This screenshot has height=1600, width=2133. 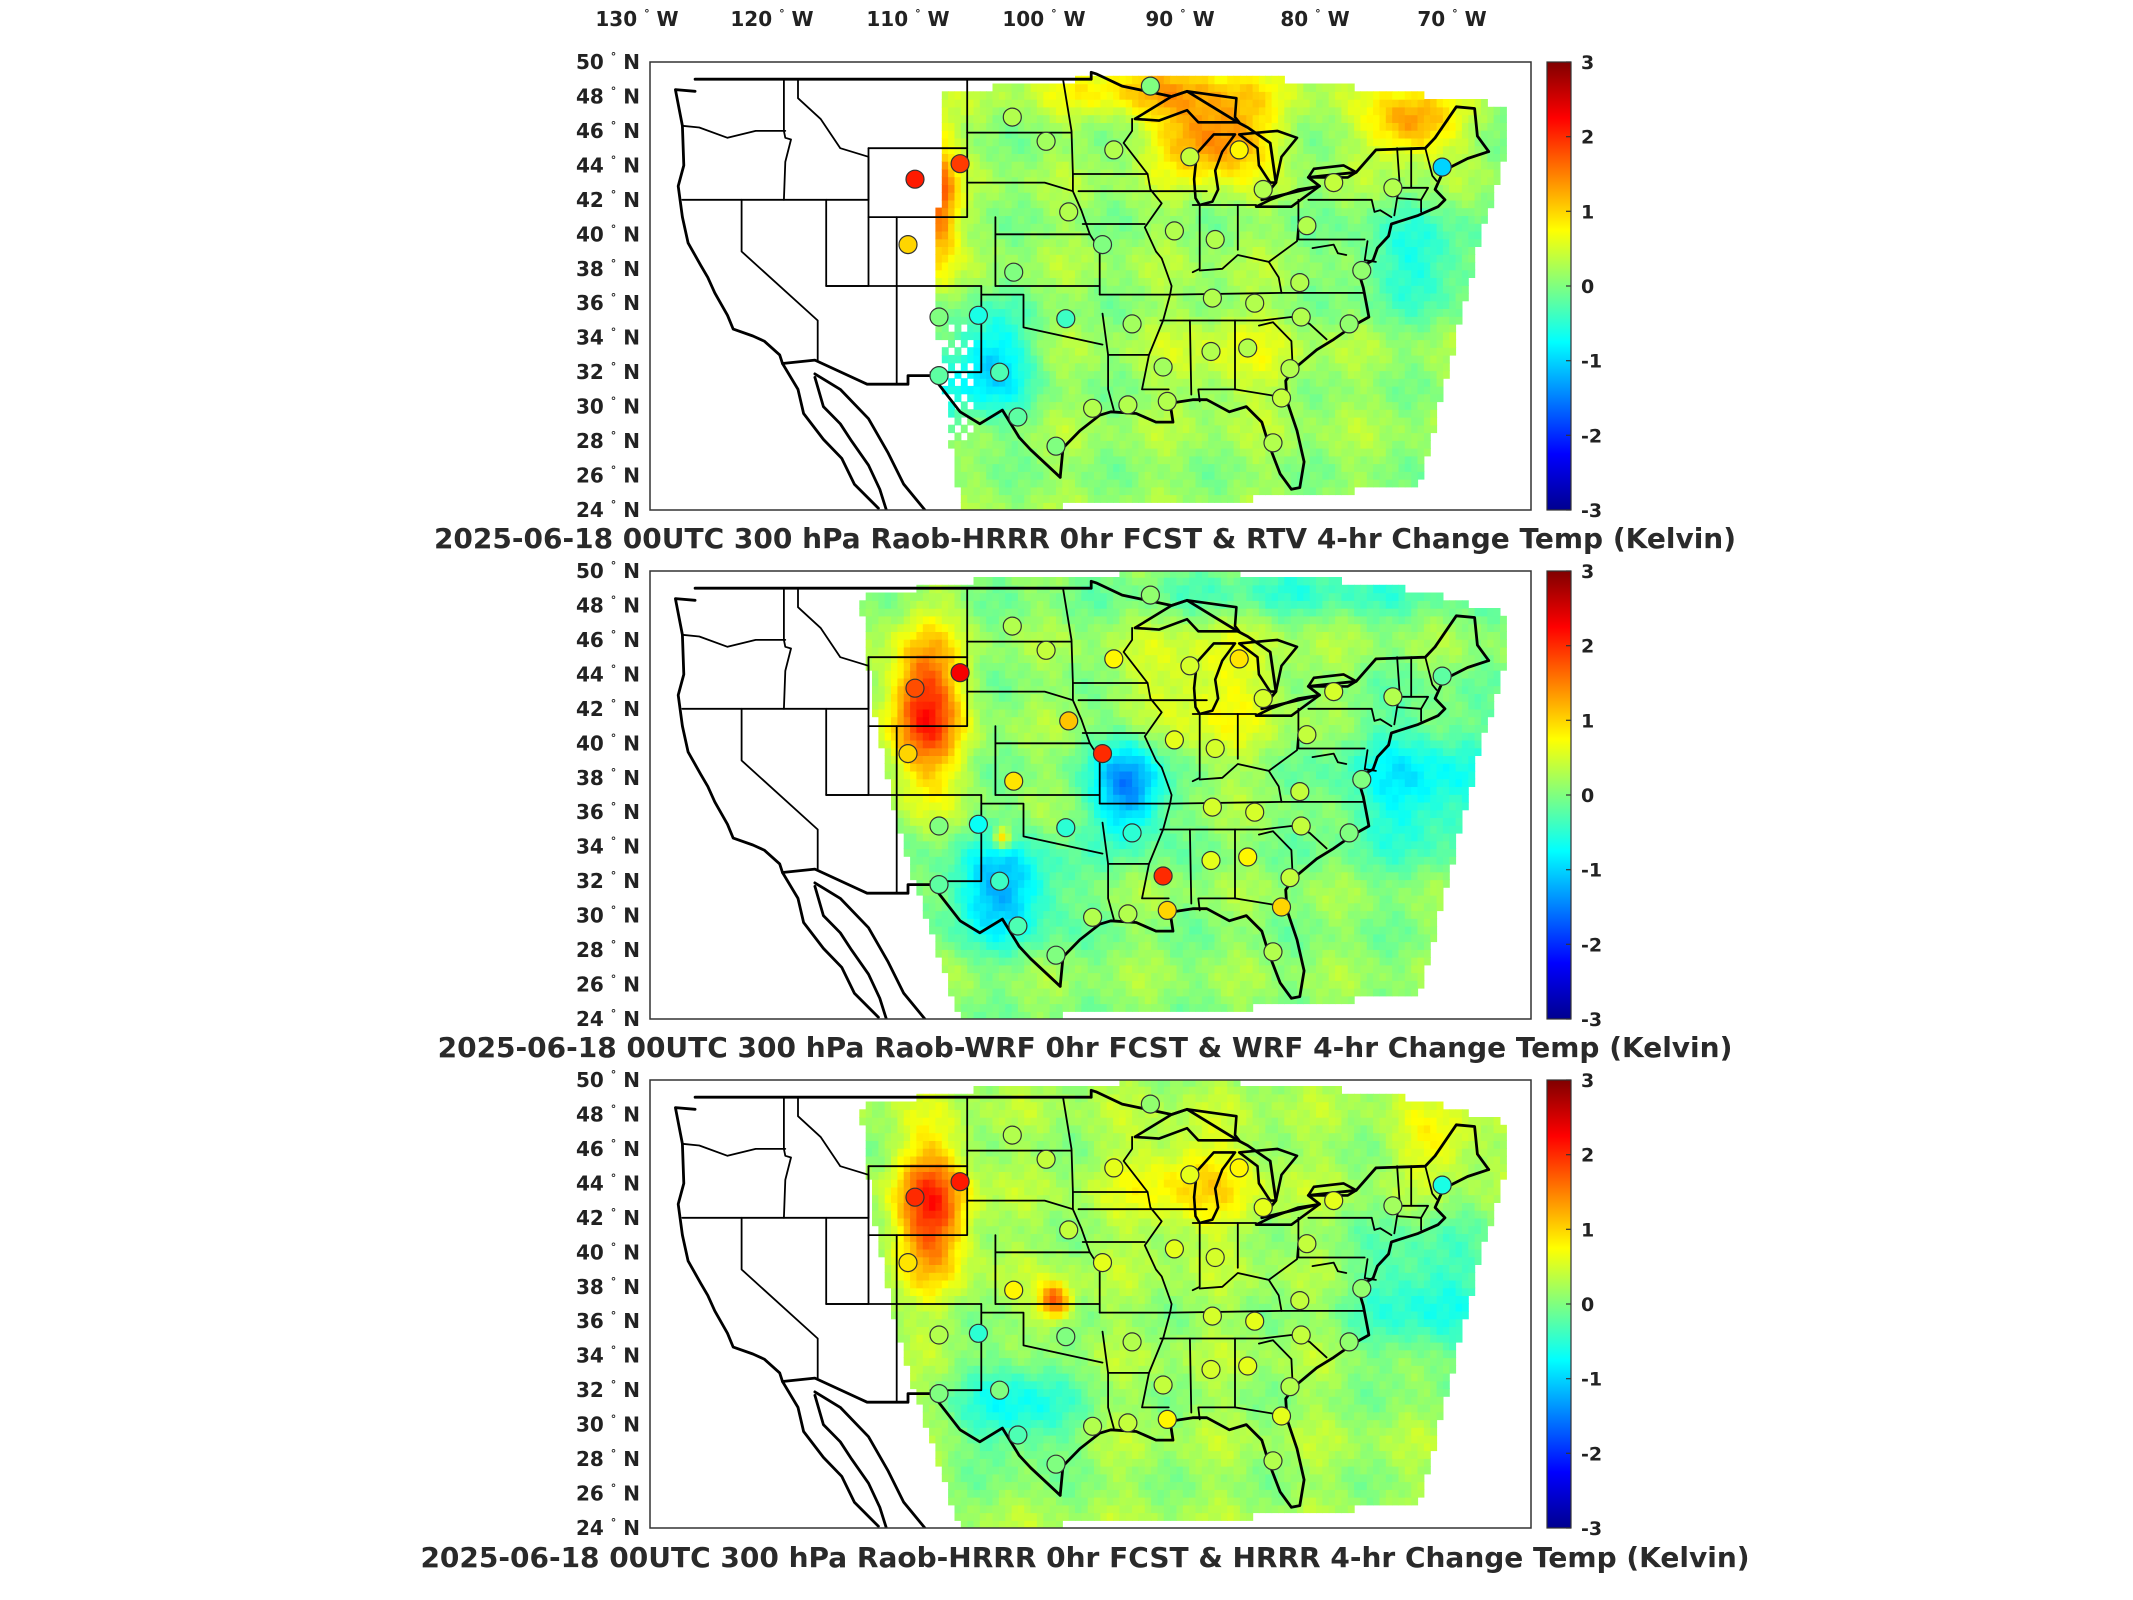 I want to click on lat-tick-label: 36 ° N, so click(x=608, y=812).